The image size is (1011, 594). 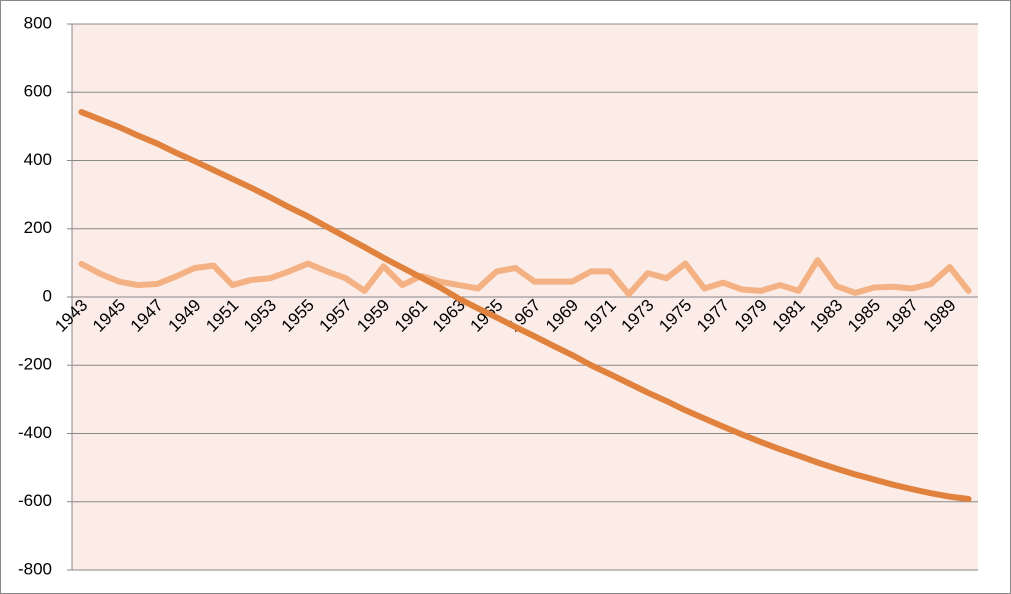 I want to click on y-tick-label: -400, so click(x=35, y=432).